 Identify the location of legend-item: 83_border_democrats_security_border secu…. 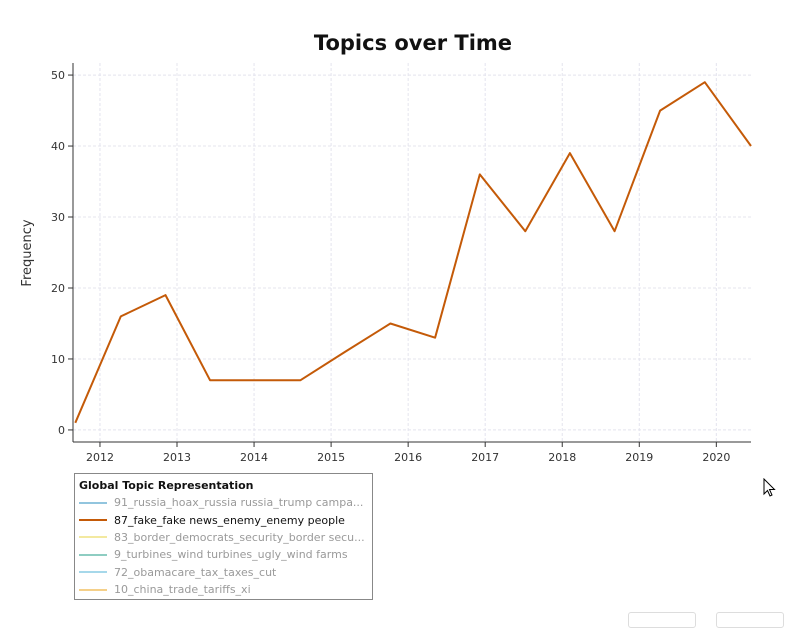
(225, 537).